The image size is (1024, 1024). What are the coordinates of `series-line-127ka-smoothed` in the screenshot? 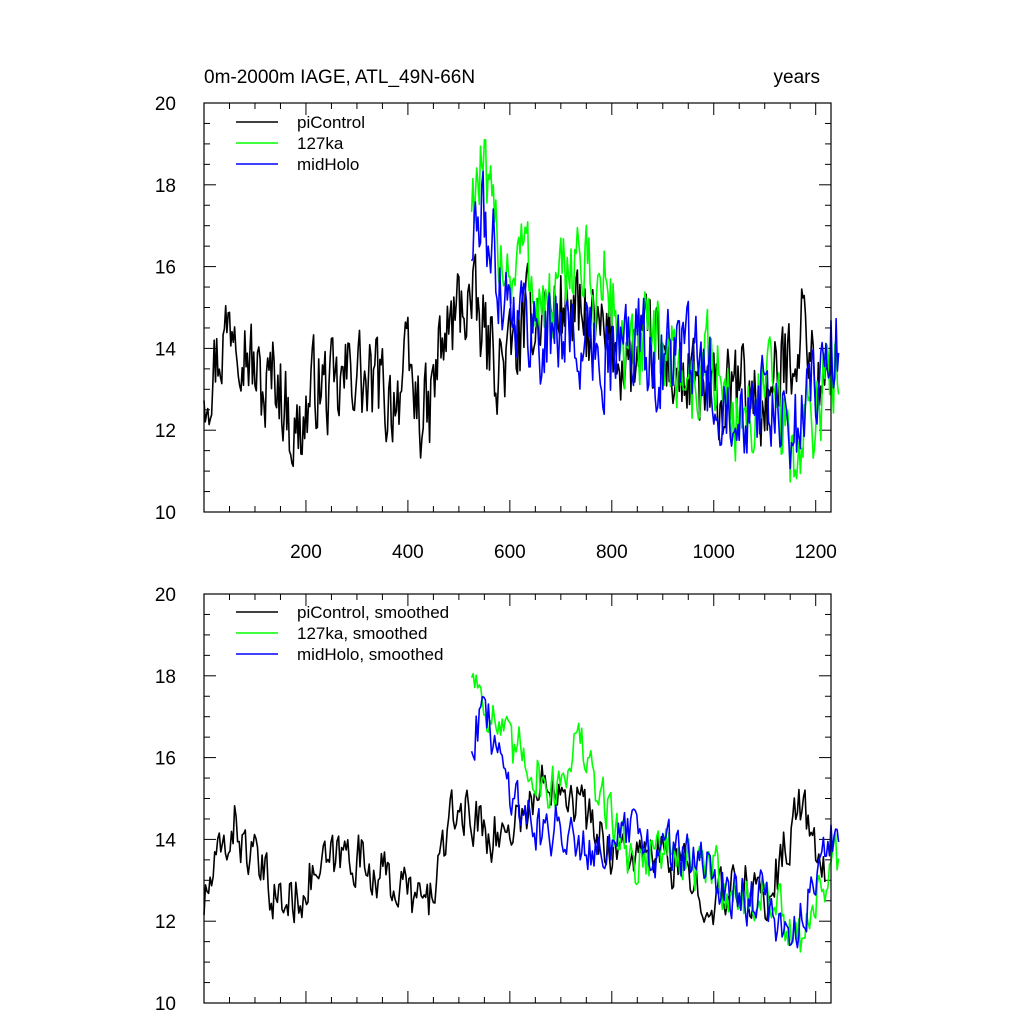 It's located at (655, 812).